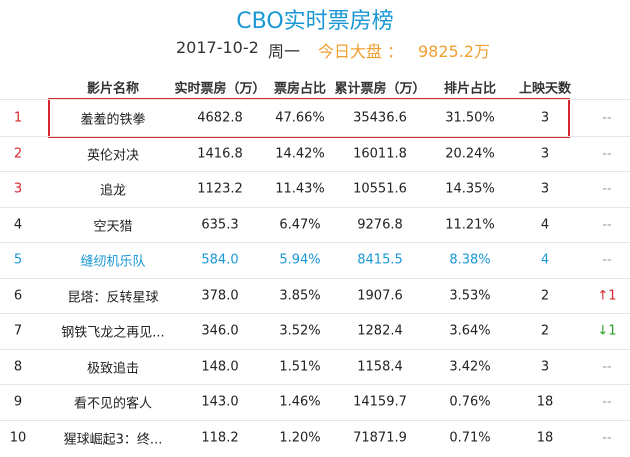  What do you see at coordinates (470, 118) in the screenshot?
I see `cell-value: 31.50%` at bounding box center [470, 118].